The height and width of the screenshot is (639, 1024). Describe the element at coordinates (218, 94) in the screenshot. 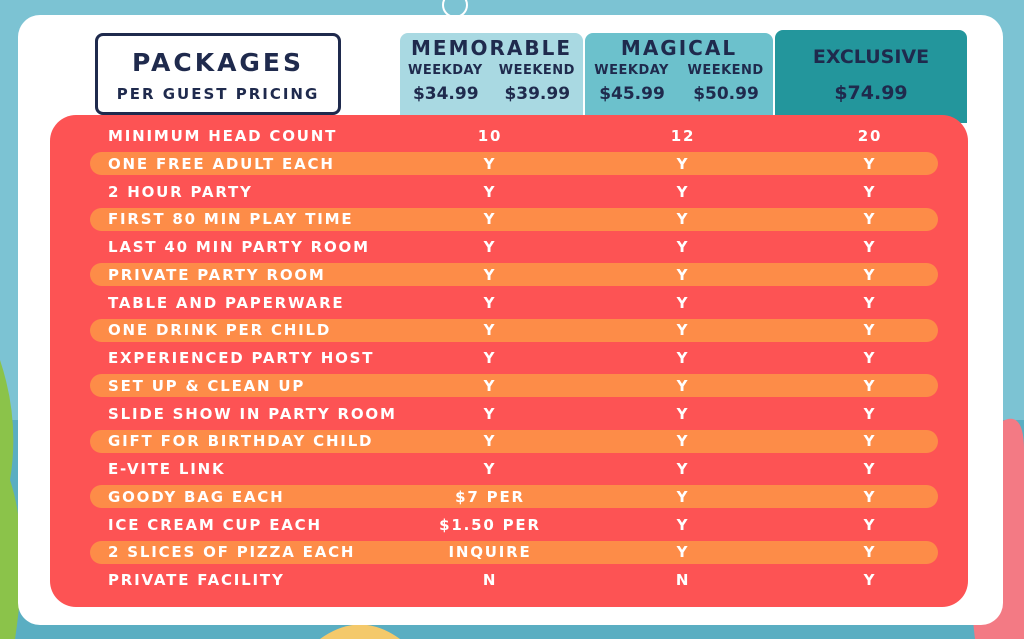

I see `subtitle: PER GUEST PRICING` at that location.